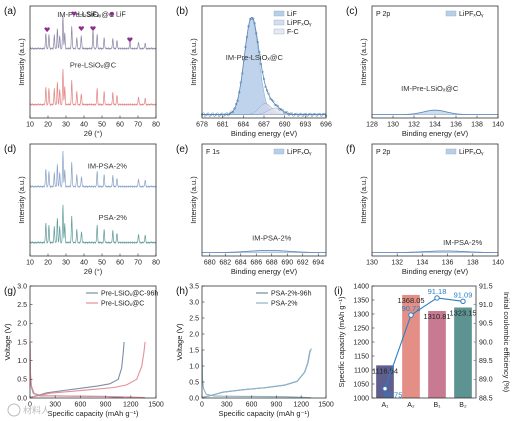  I want to click on x-tick-label: 140, so click(498, 263).